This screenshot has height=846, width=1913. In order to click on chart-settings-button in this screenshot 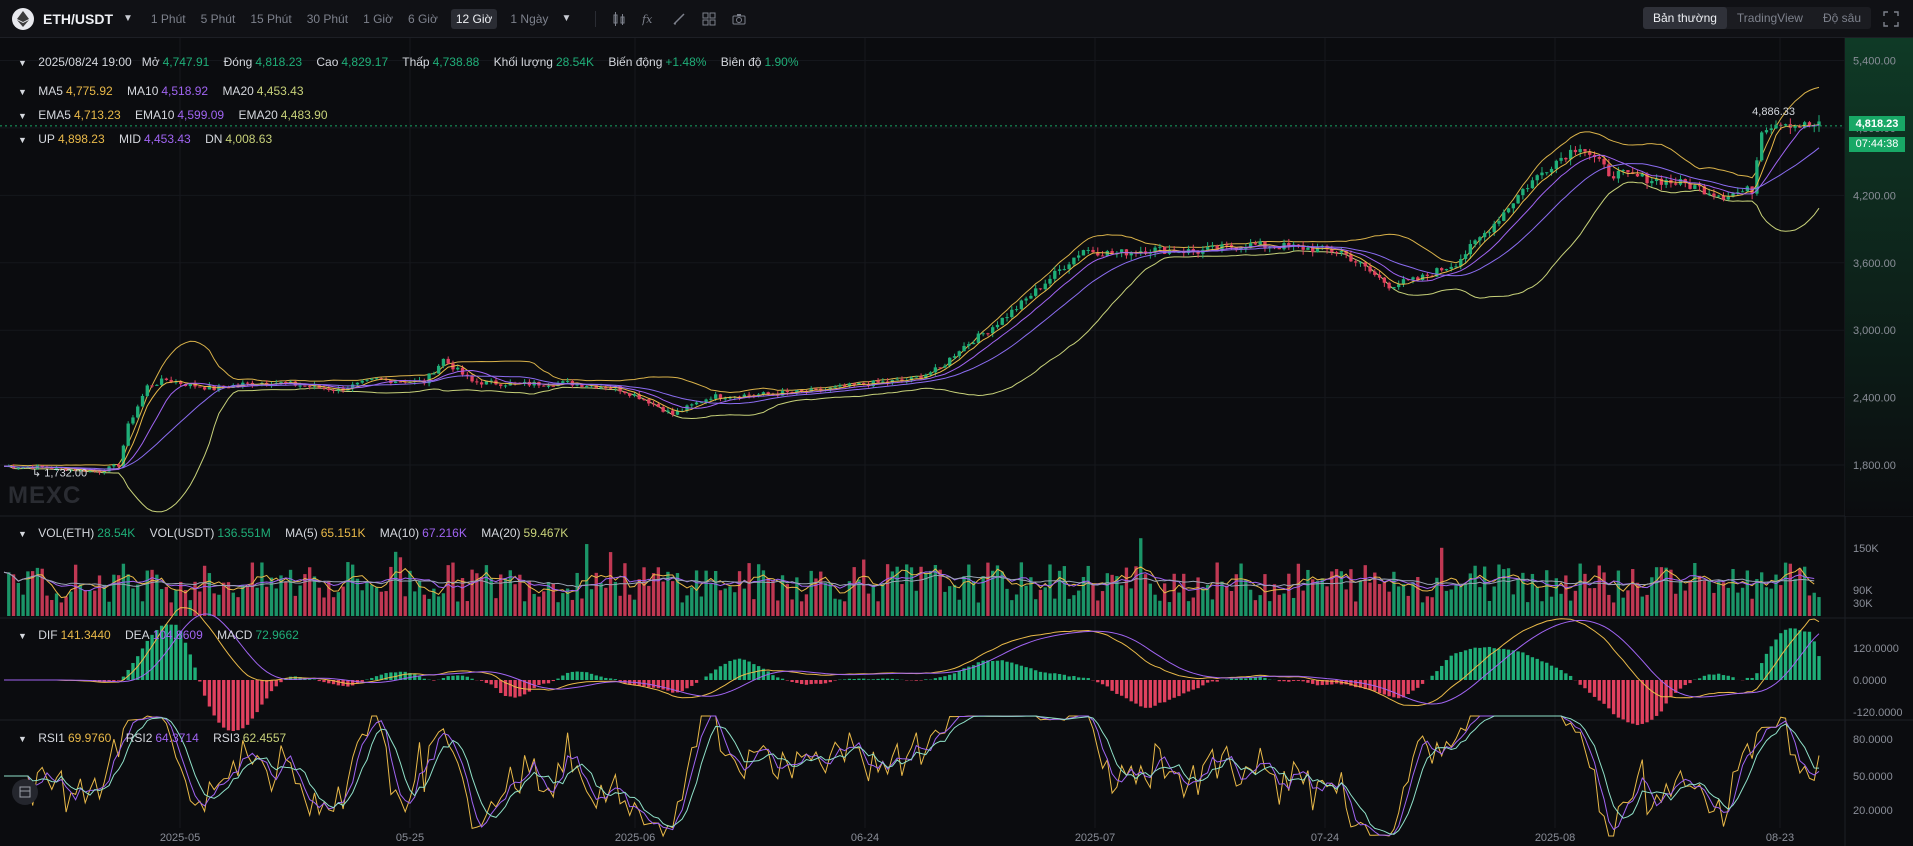, I will do `click(25, 792)`.